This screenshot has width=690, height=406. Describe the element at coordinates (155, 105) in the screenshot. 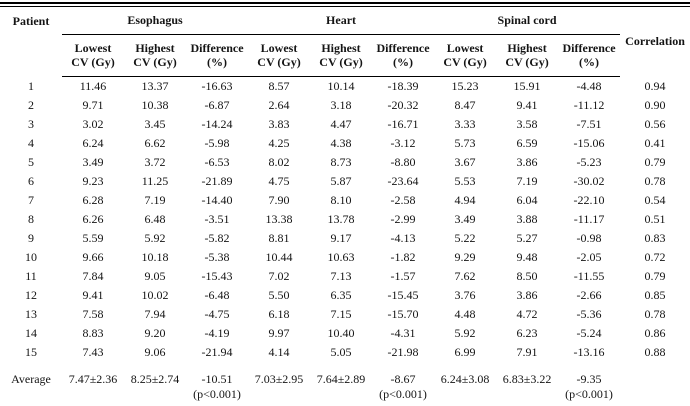

I see `value-cell: 10.38` at that location.